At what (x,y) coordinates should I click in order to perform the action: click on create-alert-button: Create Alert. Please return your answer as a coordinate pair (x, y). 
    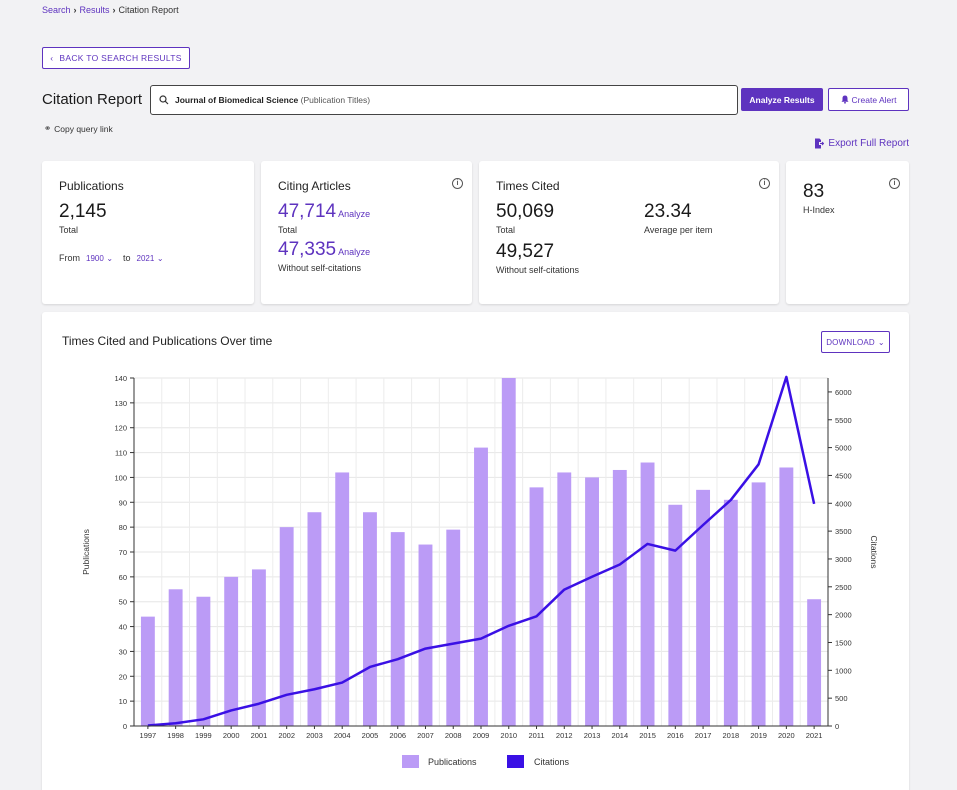
    Looking at the image, I should click on (868, 99).